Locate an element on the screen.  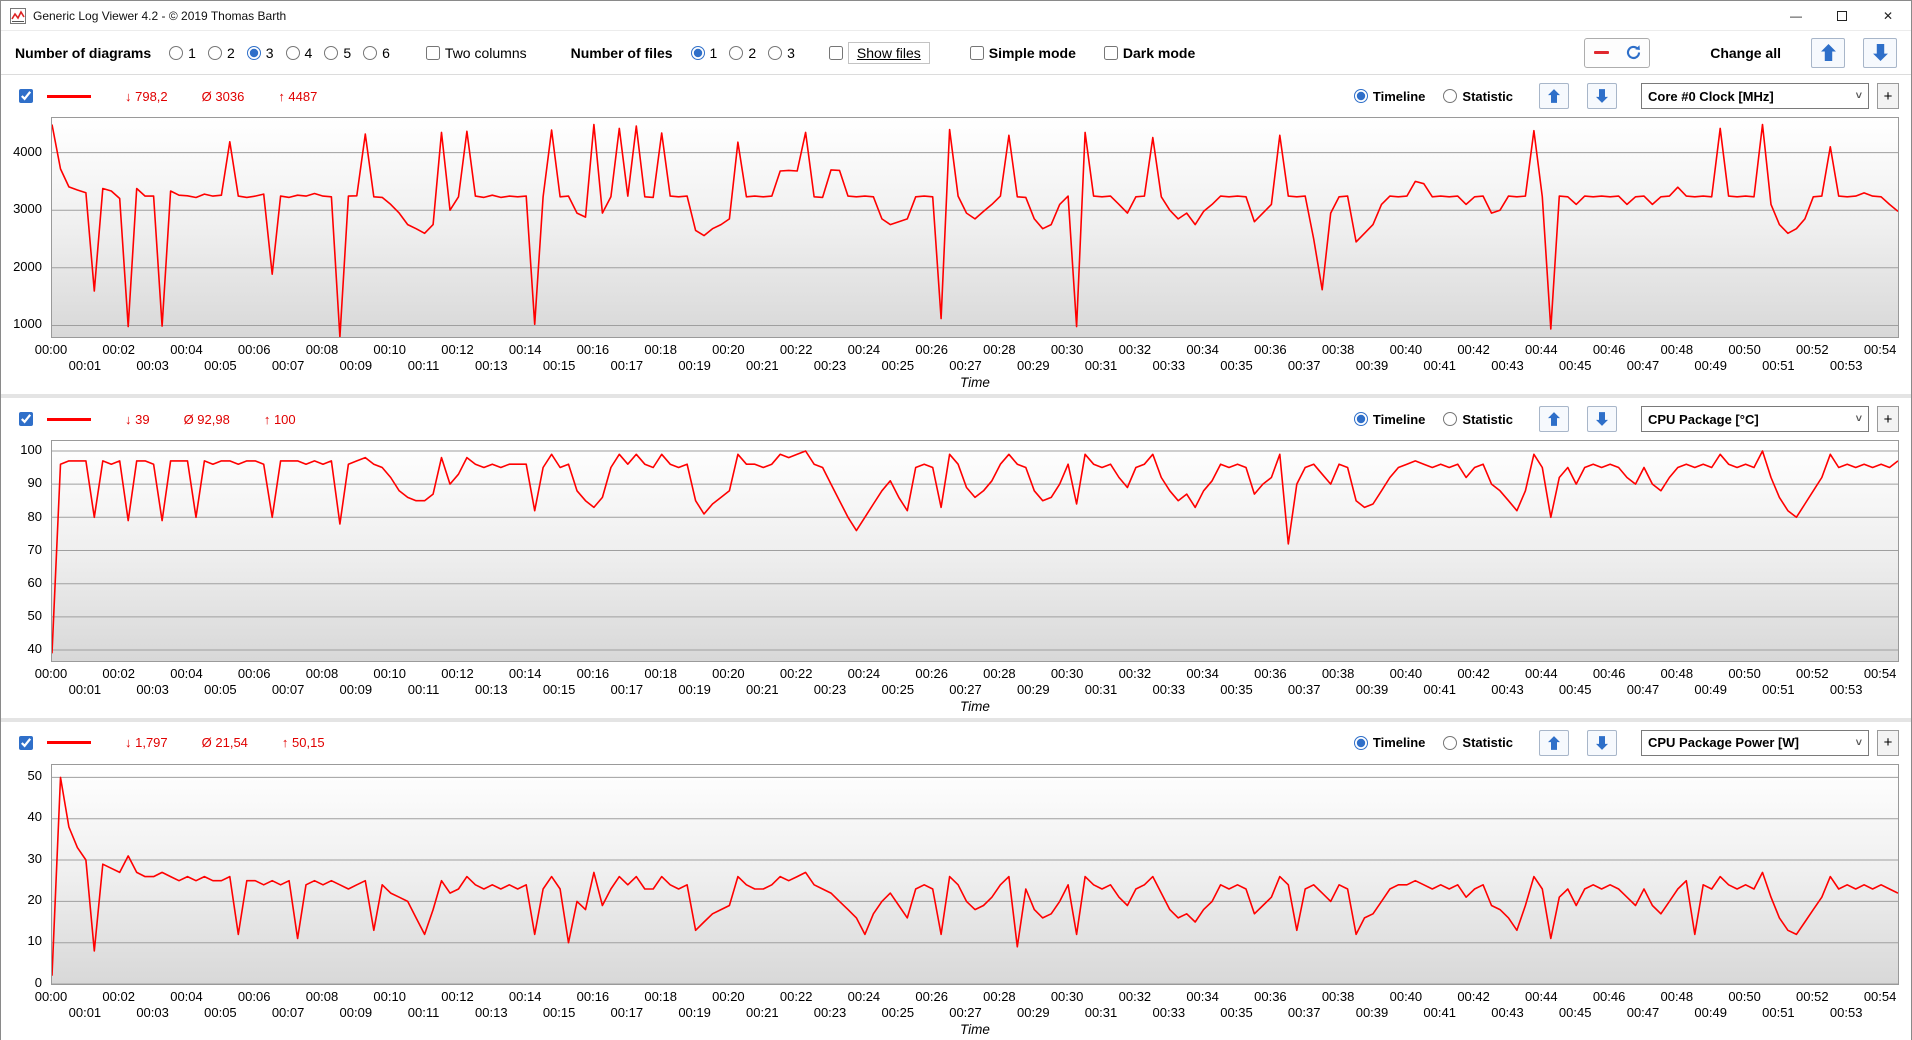
x-tick-label: 00:53 is located at coordinates (1846, 366).